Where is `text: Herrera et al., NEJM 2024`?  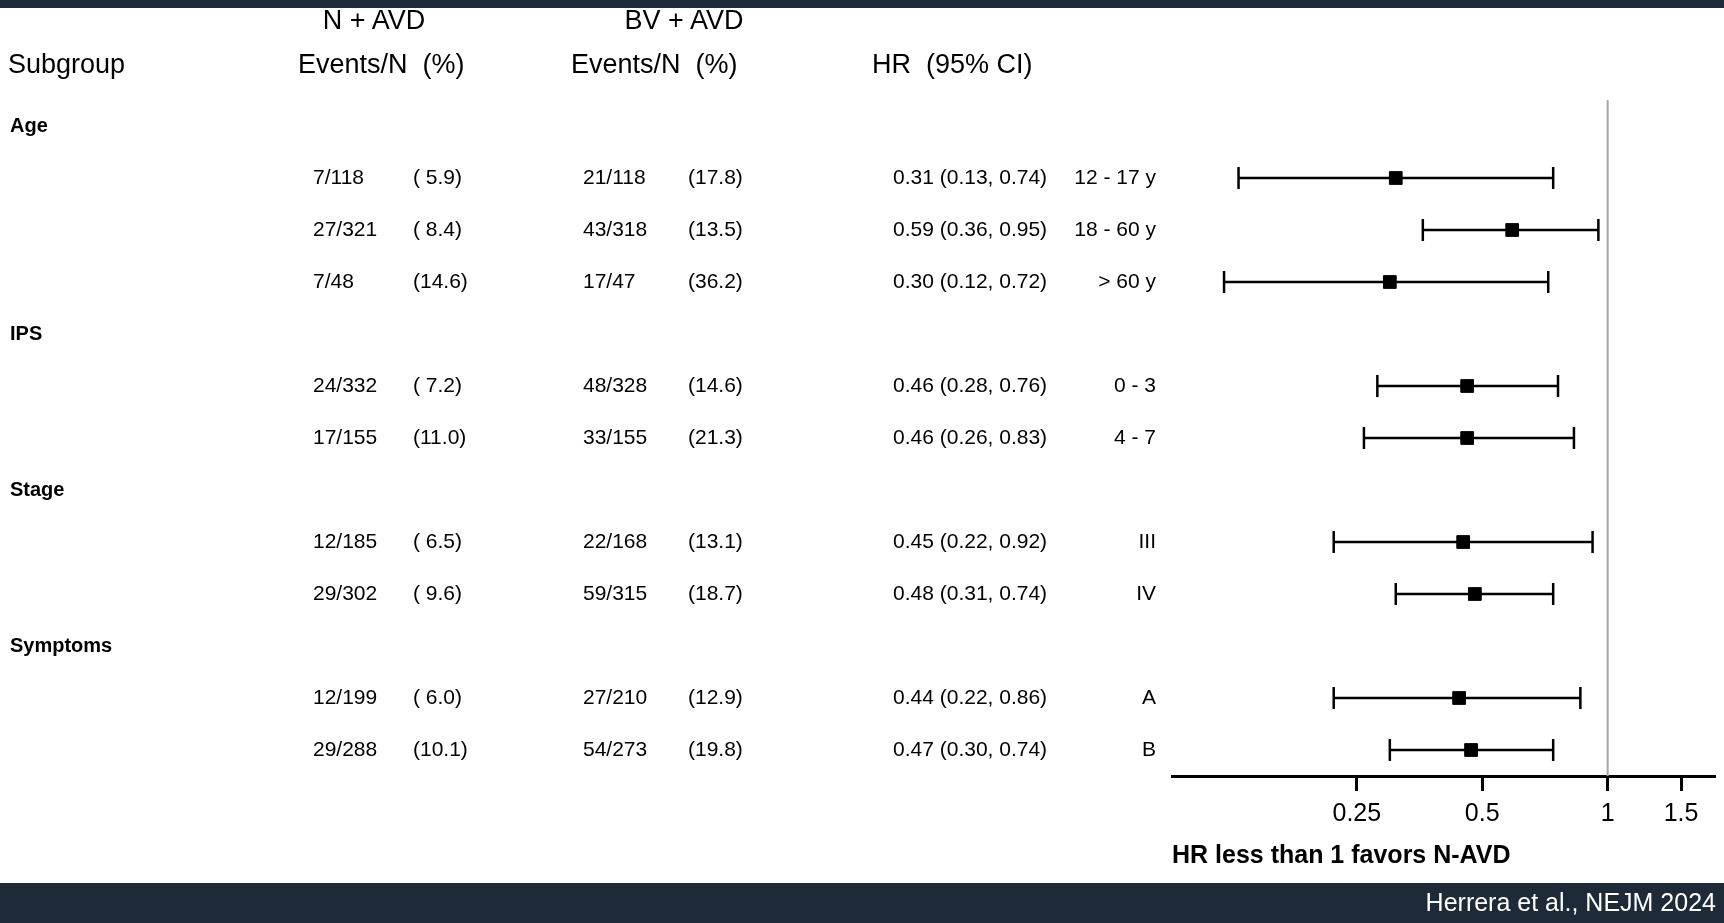 text: Herrera et al., NEJM 2024 is located at coordinates (1571, 901).